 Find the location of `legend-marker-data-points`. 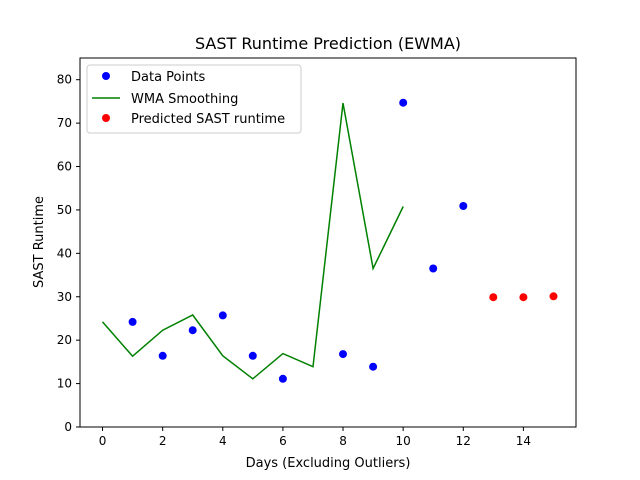

legend-marker-data-points is located at coordinates (106, 76).